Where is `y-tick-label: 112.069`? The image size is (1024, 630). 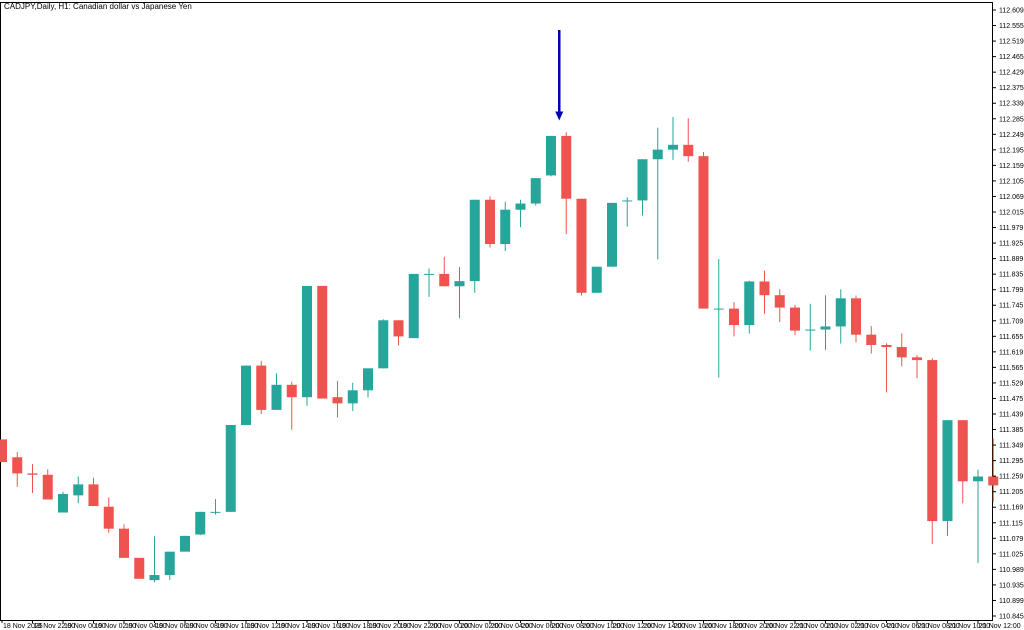
y-tick-label: 112.069 is located at coordinates (1011, 197).